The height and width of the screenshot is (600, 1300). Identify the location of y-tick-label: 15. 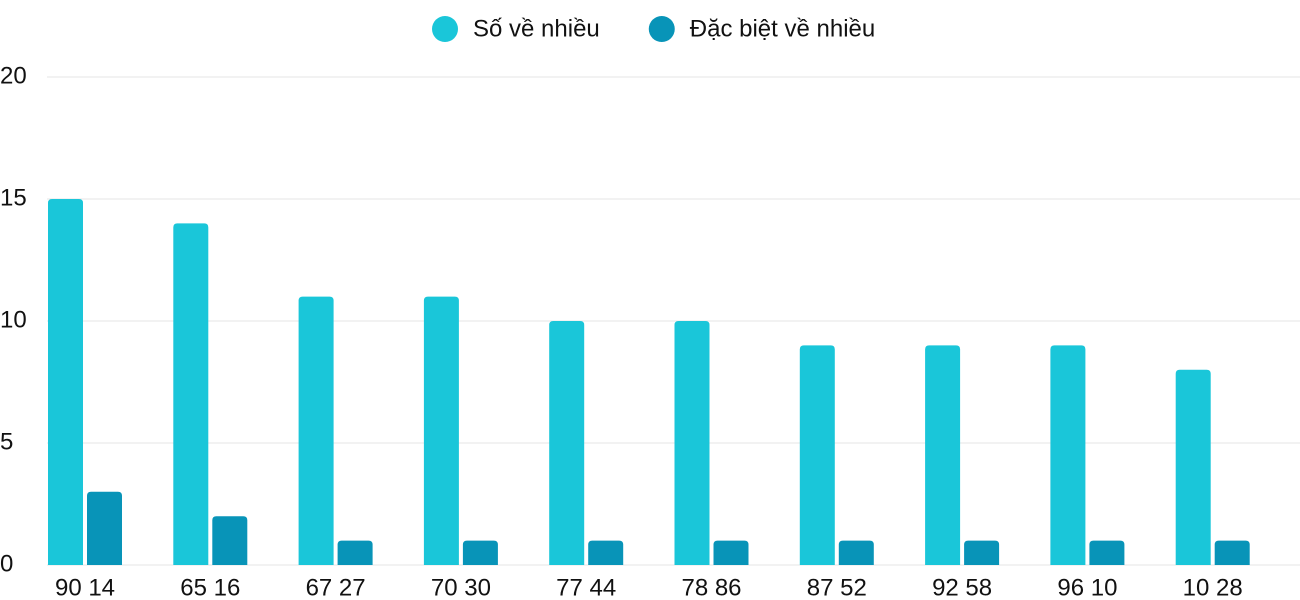
(13, 197).